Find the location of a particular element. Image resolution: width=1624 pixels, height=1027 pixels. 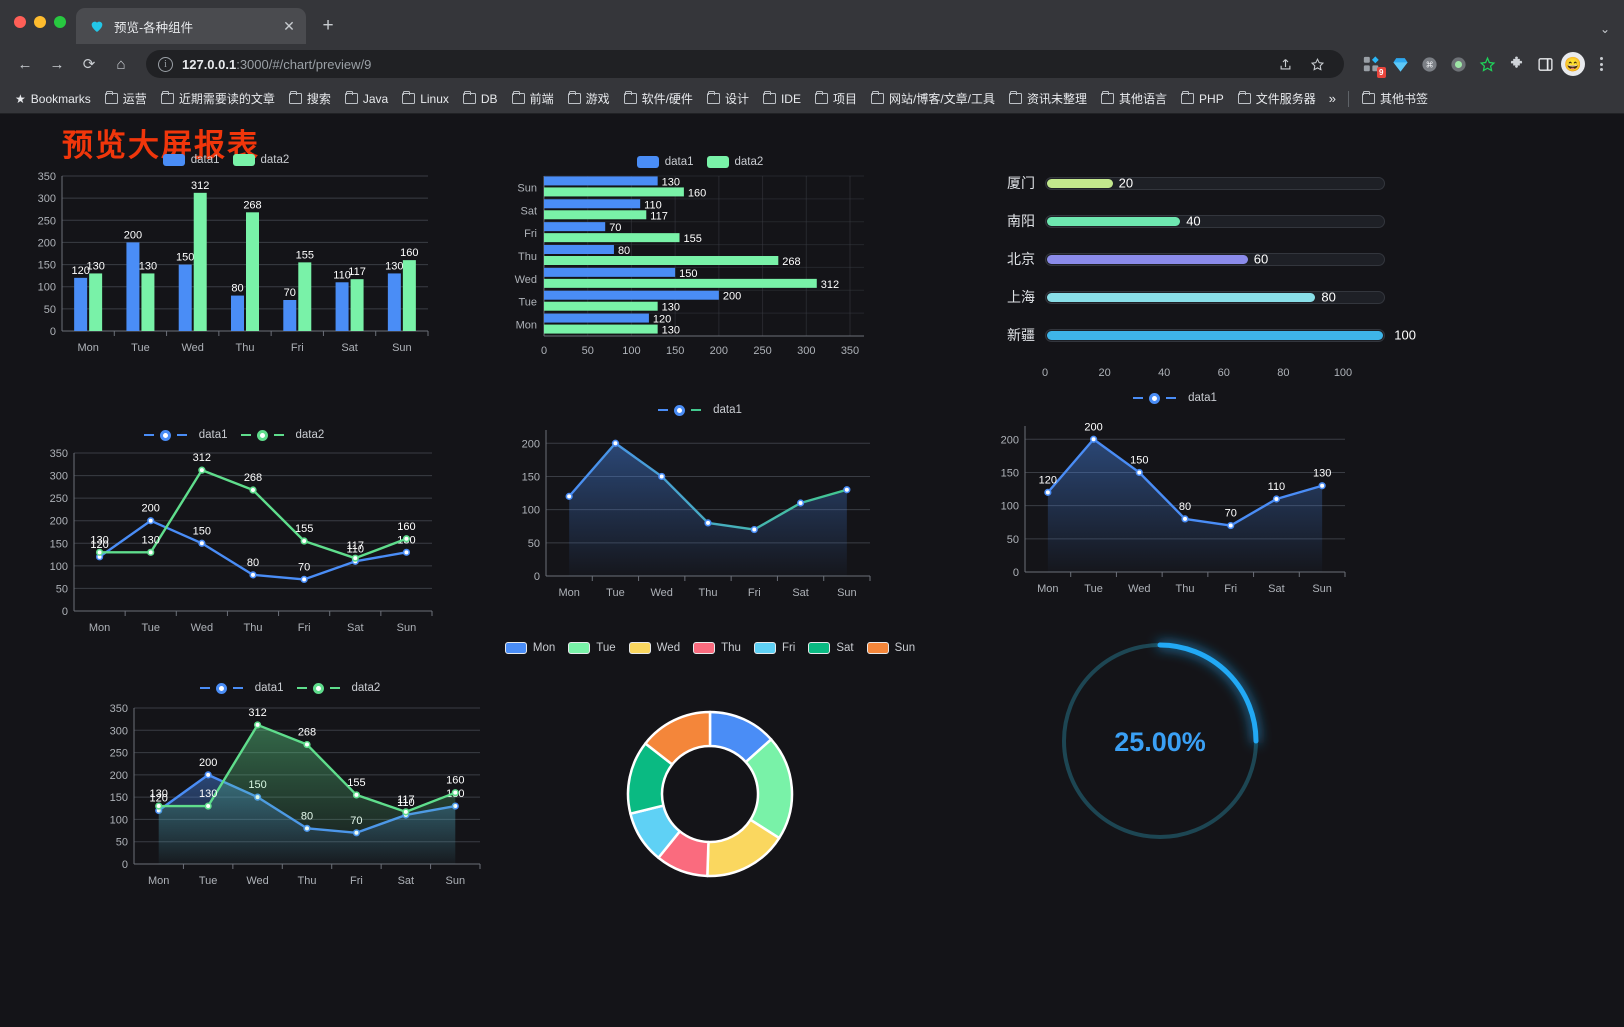

forward-button: → is located at coordinates (57, 64).